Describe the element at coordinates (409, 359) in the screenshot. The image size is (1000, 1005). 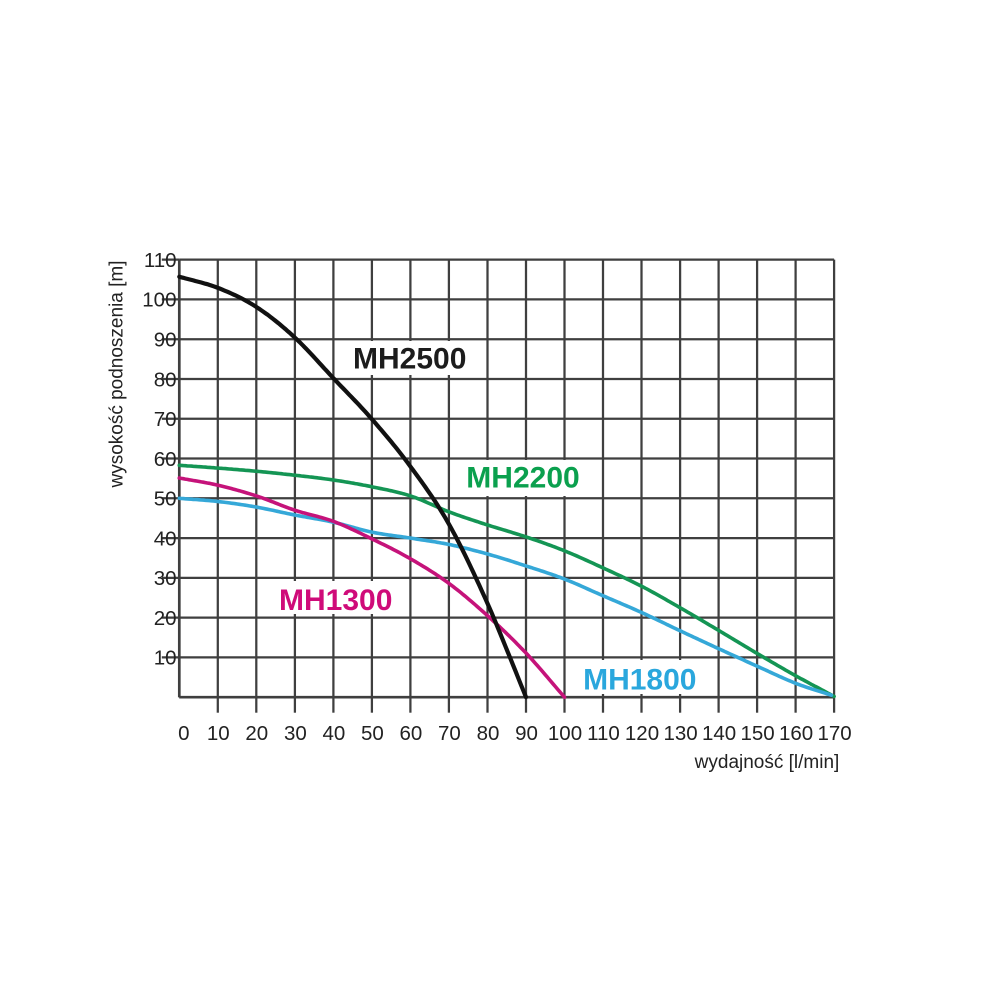
I see `svg-text: MH2500` at that location.